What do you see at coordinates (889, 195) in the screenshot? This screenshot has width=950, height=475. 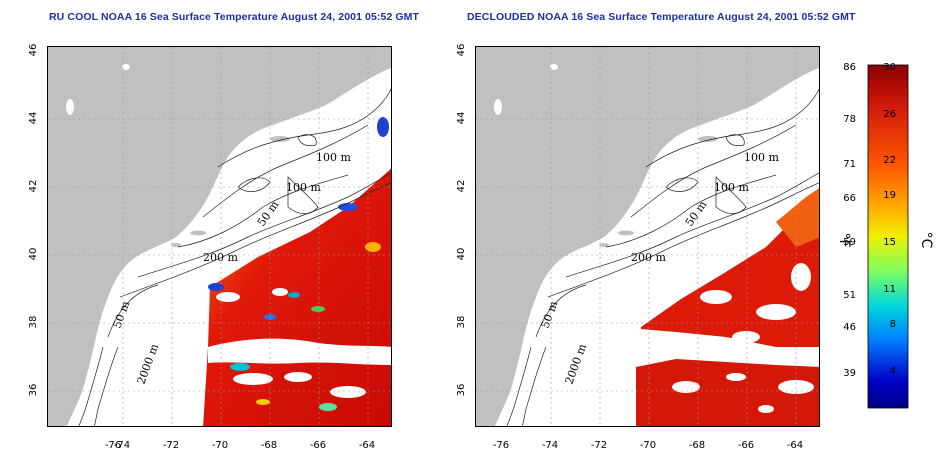 I see `celsius-tick: 19` at bounding box center [889, 195].